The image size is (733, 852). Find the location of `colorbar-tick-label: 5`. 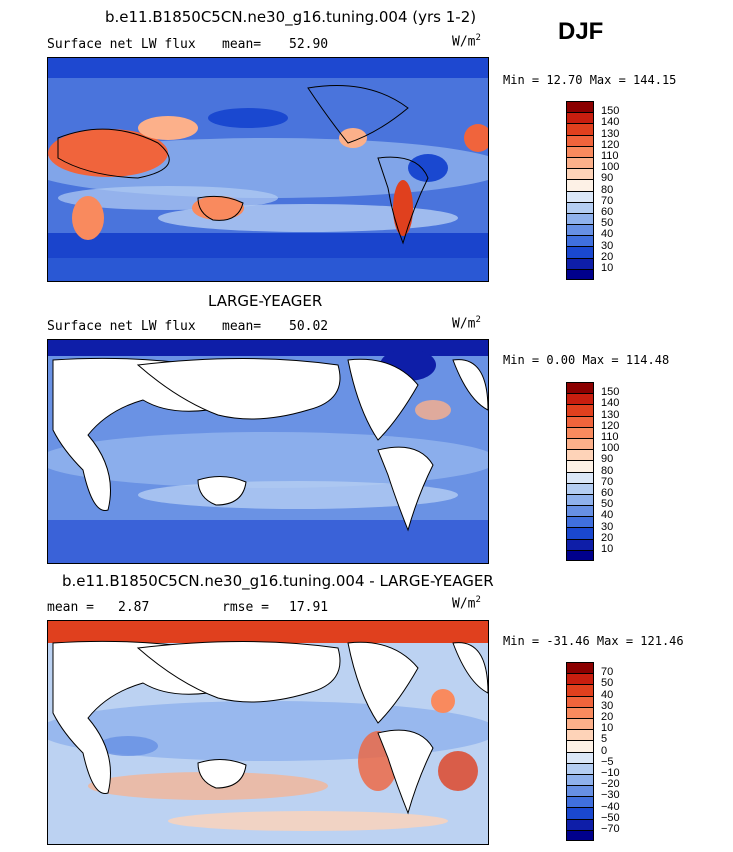

colorbar-tick-label: 5 is located at coordinates (604, 739).